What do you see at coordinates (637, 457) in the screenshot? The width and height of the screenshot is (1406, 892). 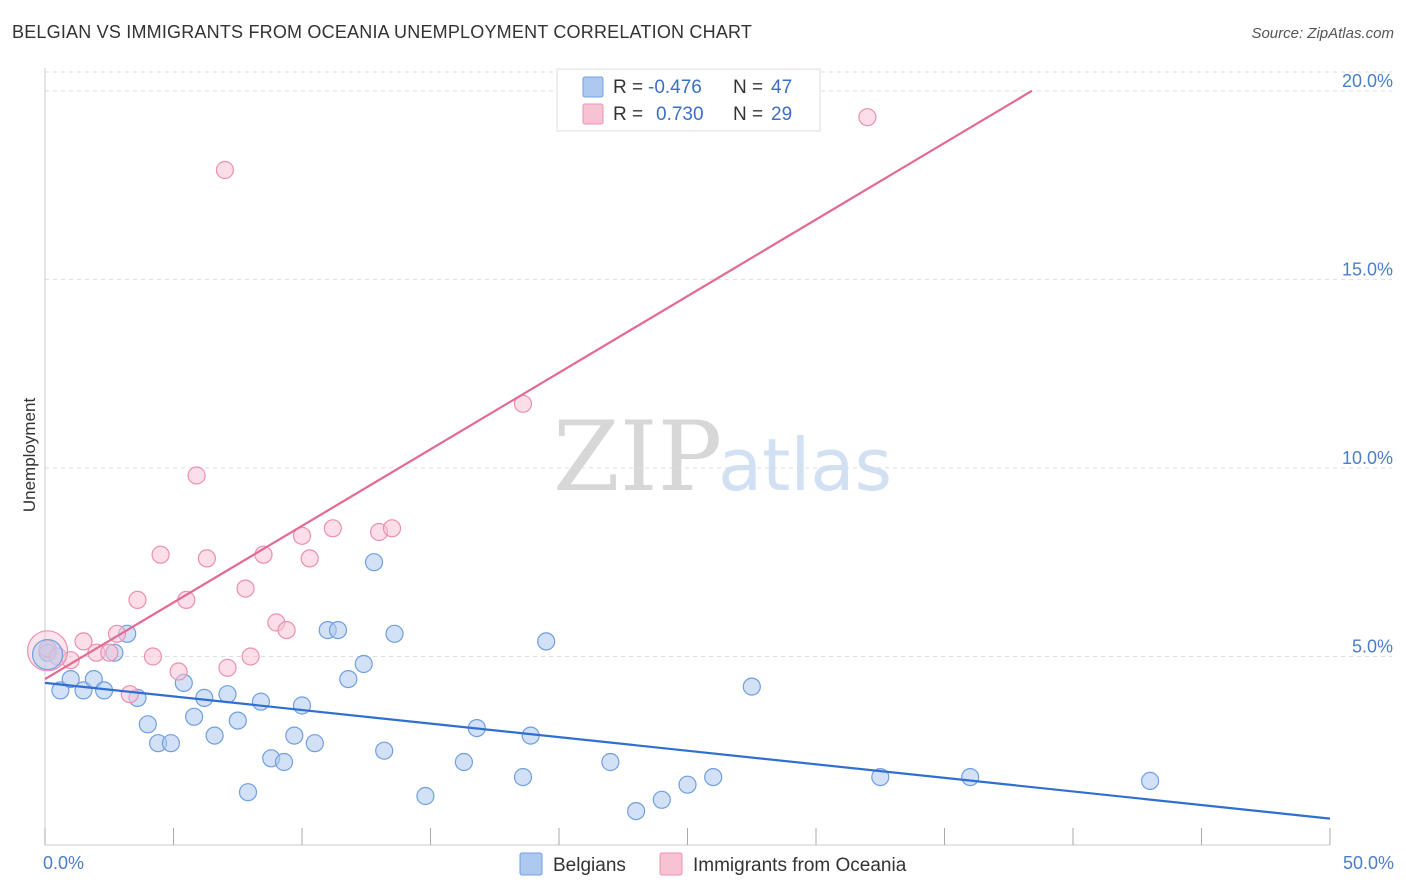 I see `watermark-zip: ZIP` at bounding box center [637, 457].